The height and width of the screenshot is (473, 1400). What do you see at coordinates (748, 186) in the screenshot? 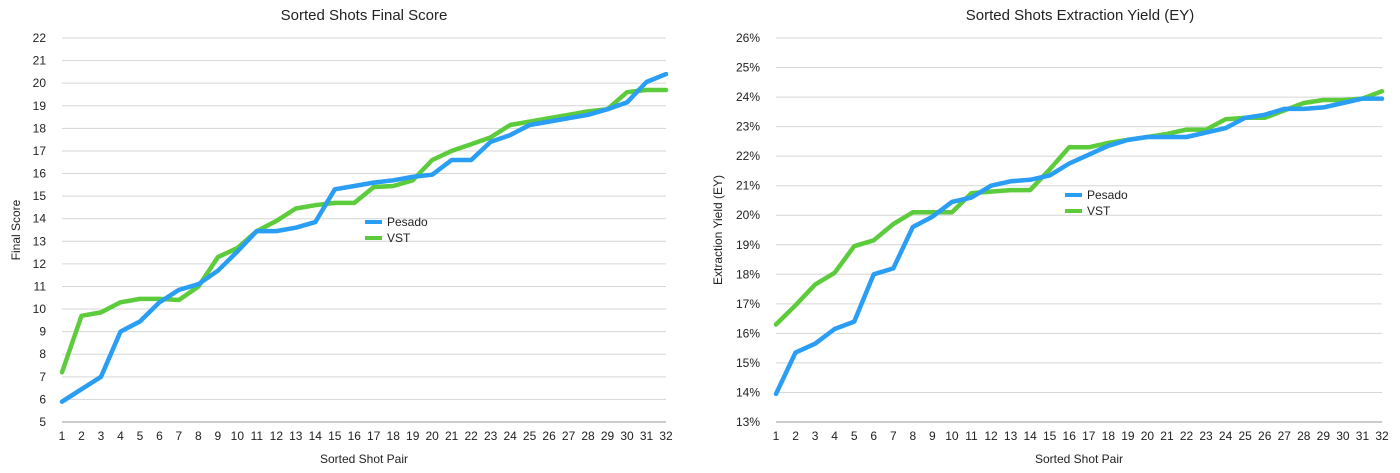
I see `y-tick-label: 21%` at bounding box center [748, 186].